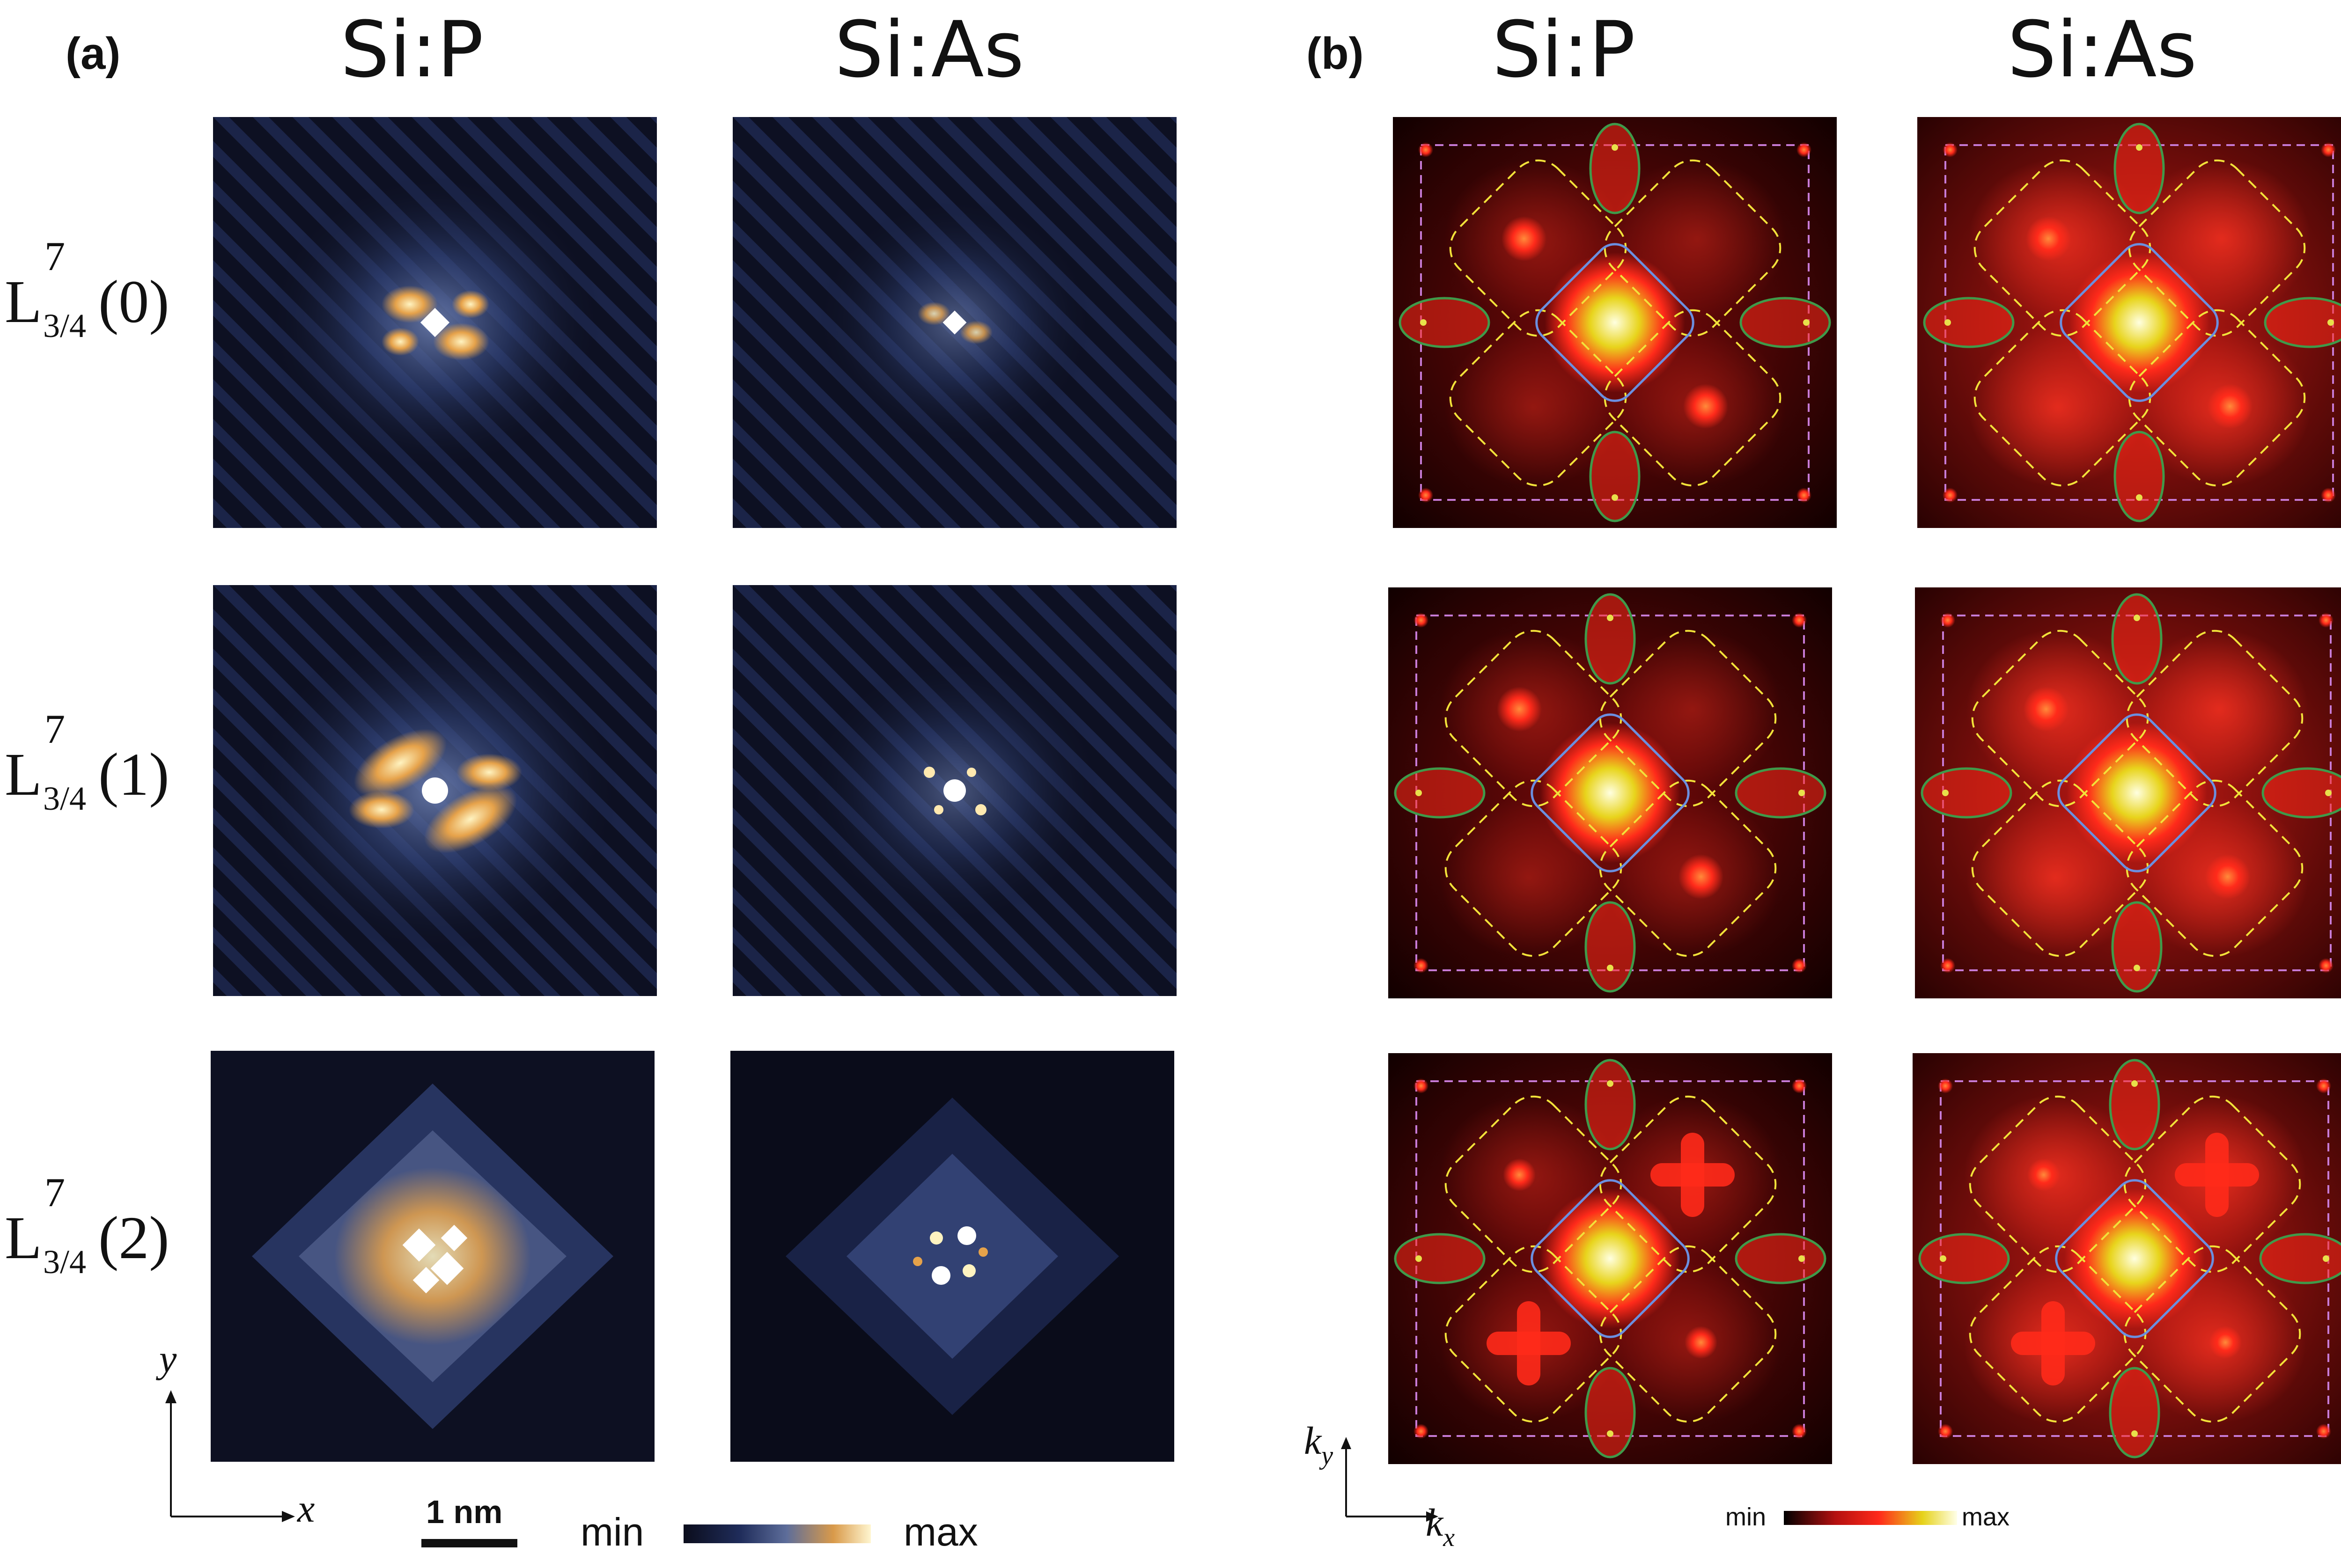 The width and height of the screenshot is (2341, 1568). What do you see at coordinates (412, 50) in the screenshot?
I see `panel-a-col-title-sip: Si:P` at bounding box center [412, 50].